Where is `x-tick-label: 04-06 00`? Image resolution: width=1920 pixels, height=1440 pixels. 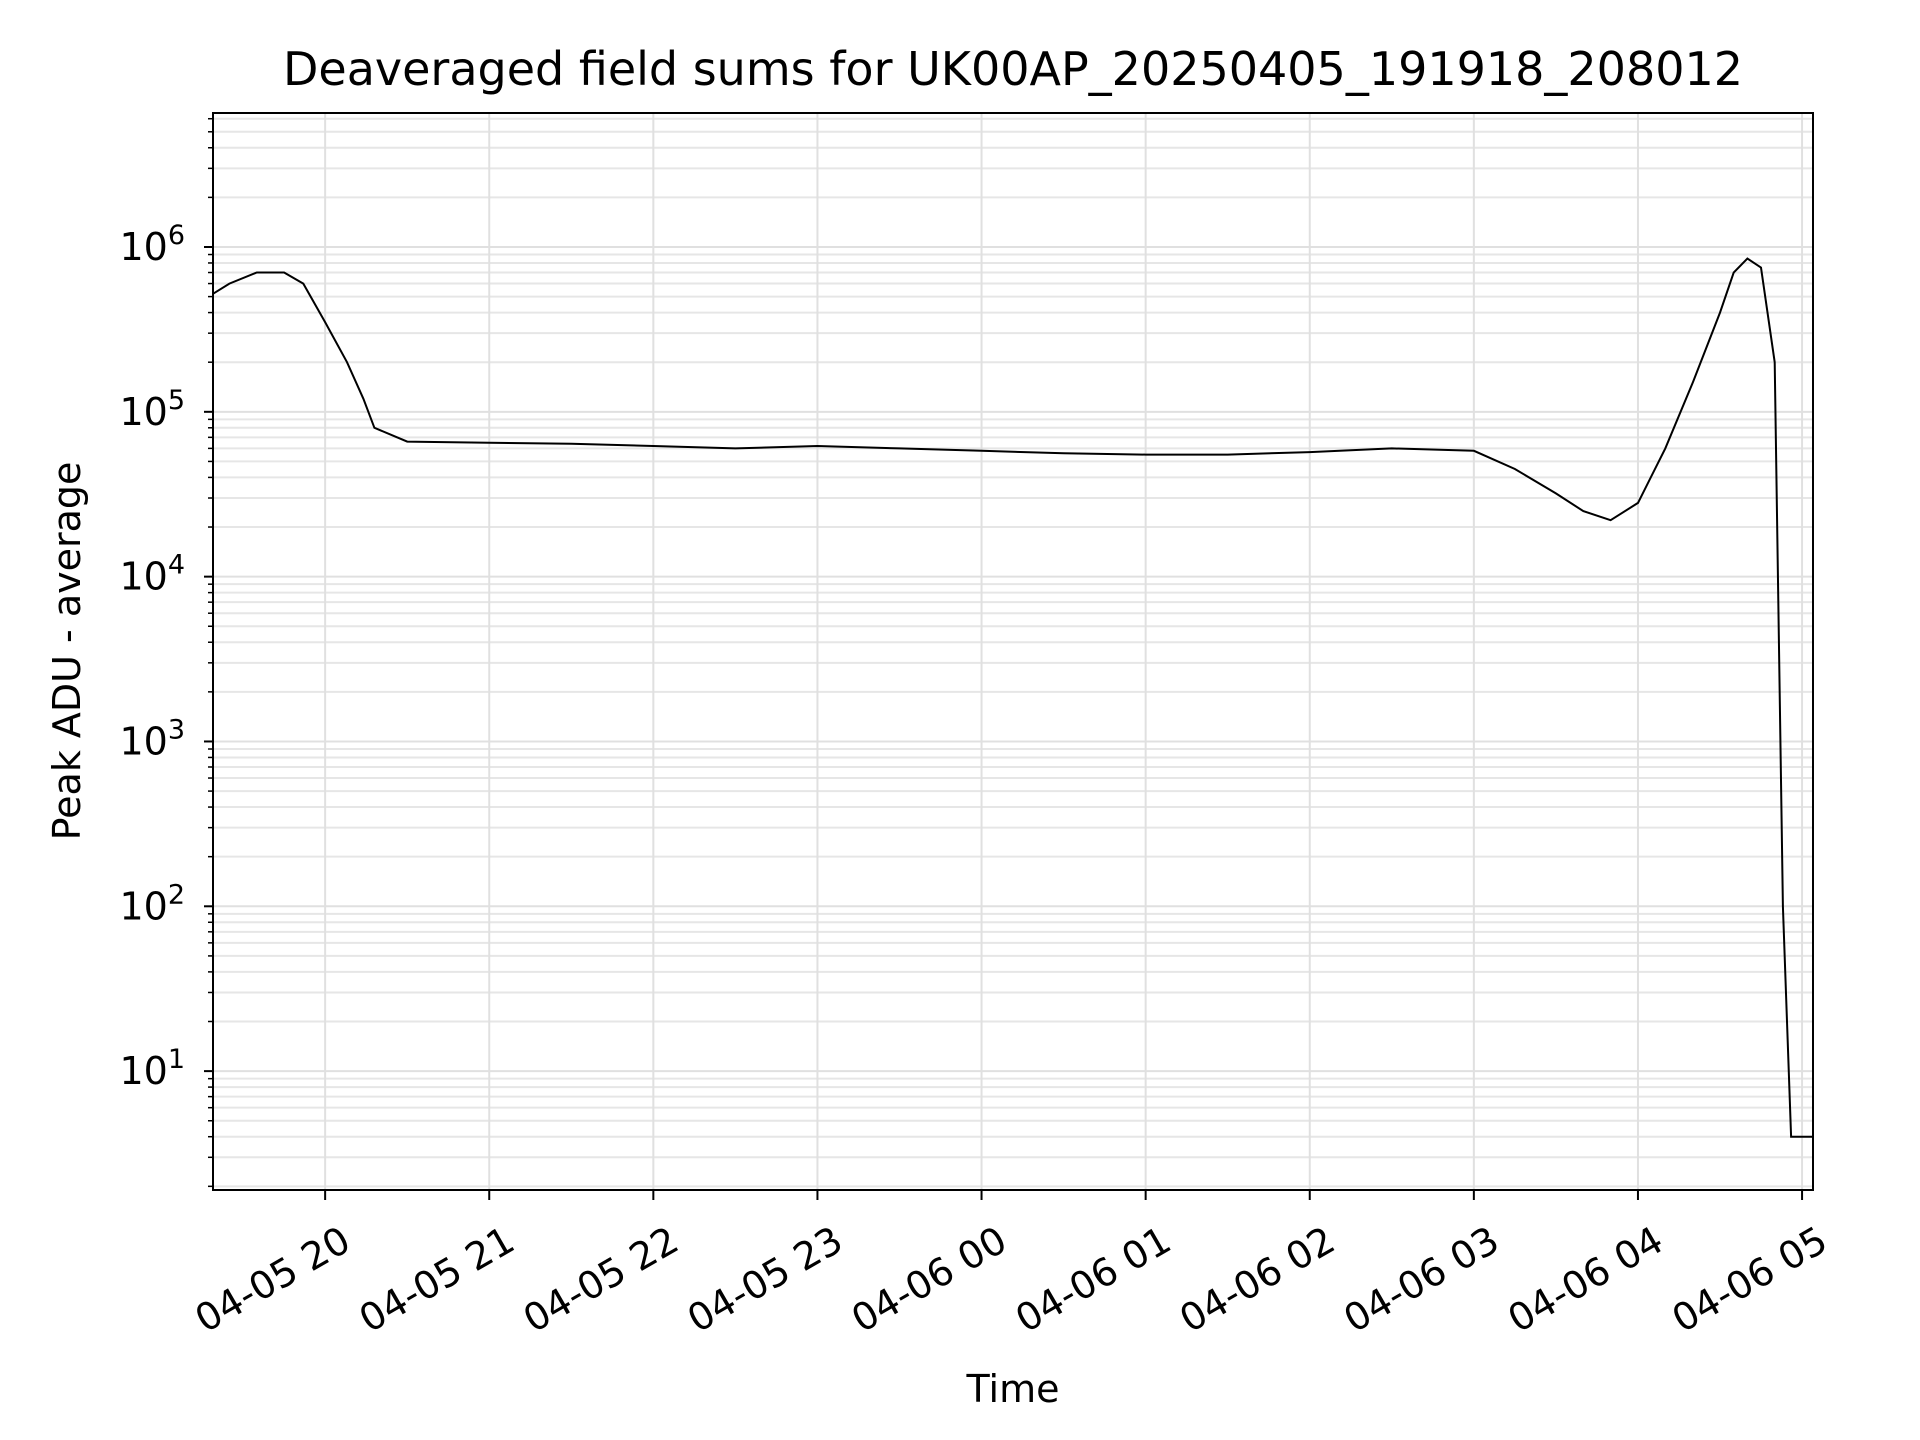
x-tick-label: 04-06 00 is located at coordinates (929, 1280).